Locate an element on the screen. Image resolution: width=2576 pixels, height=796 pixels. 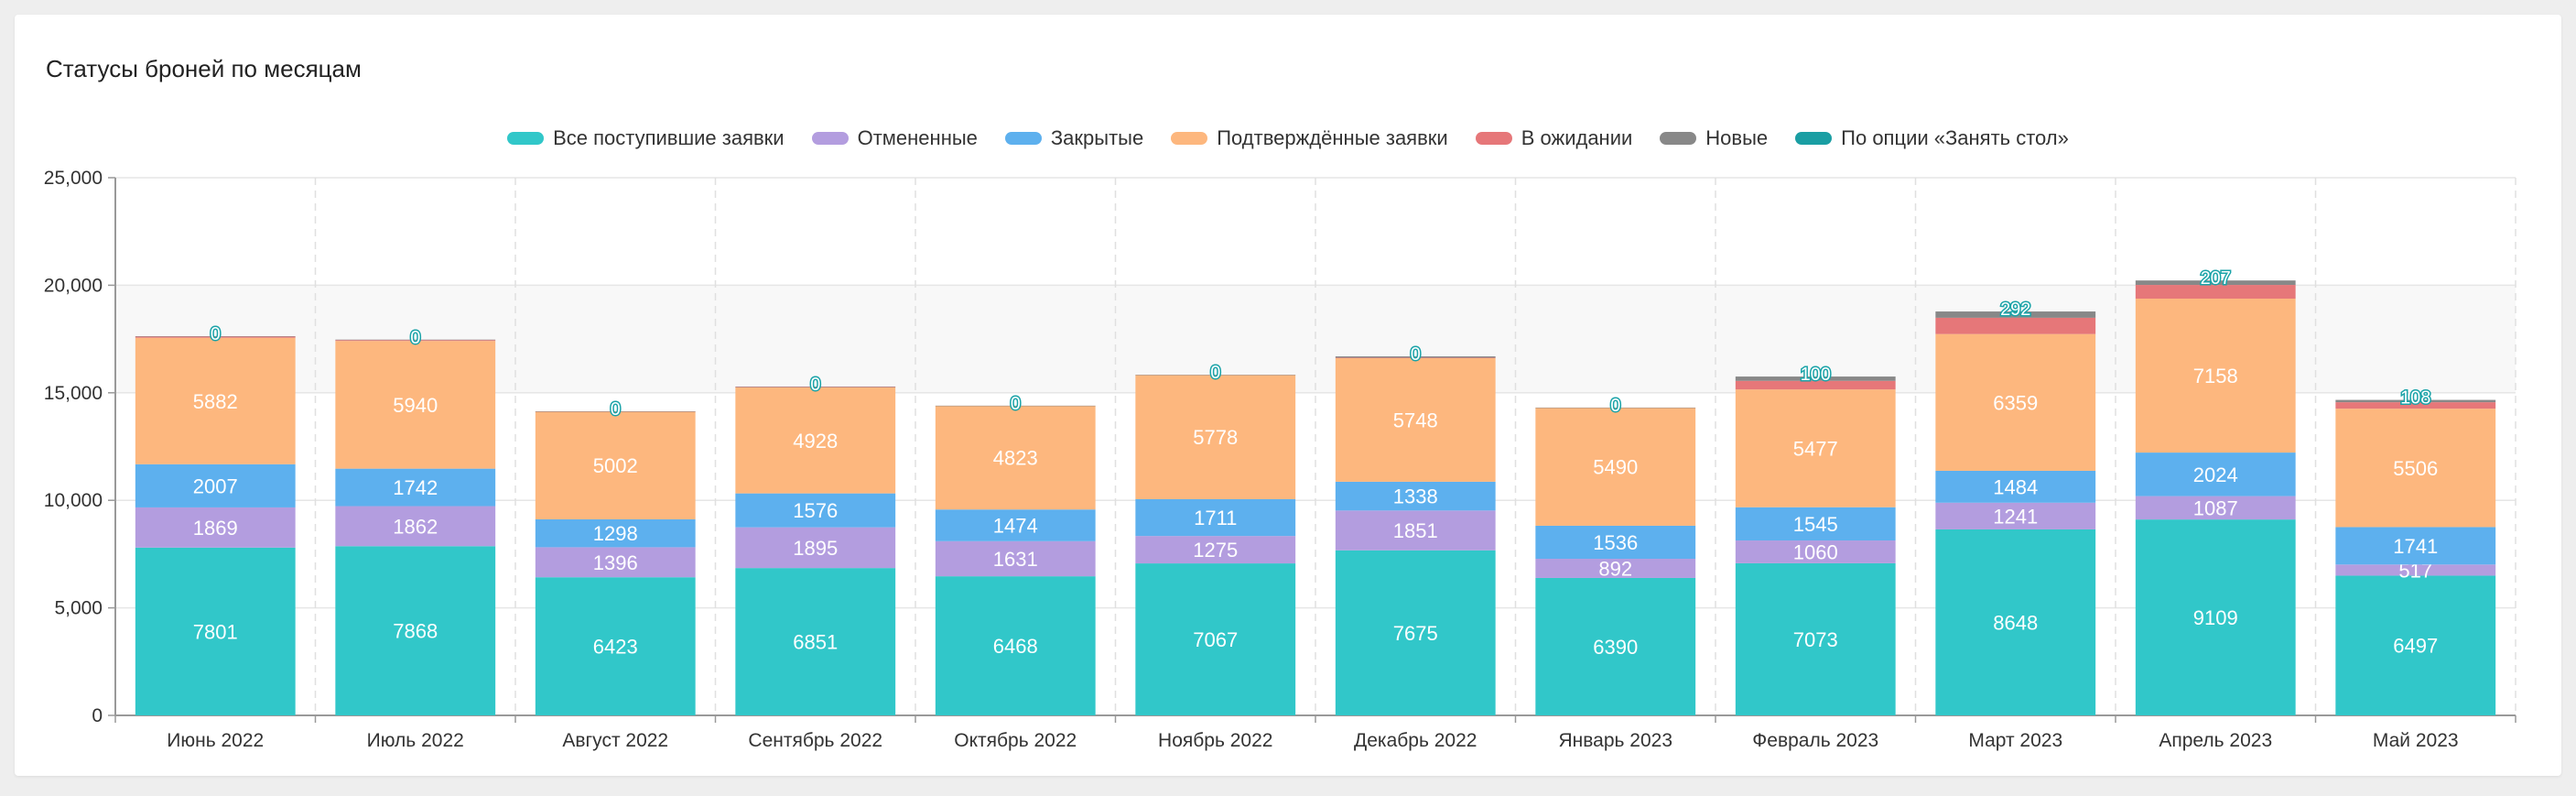
bar-top-label: 0 is located at coordinates (1215, 373).